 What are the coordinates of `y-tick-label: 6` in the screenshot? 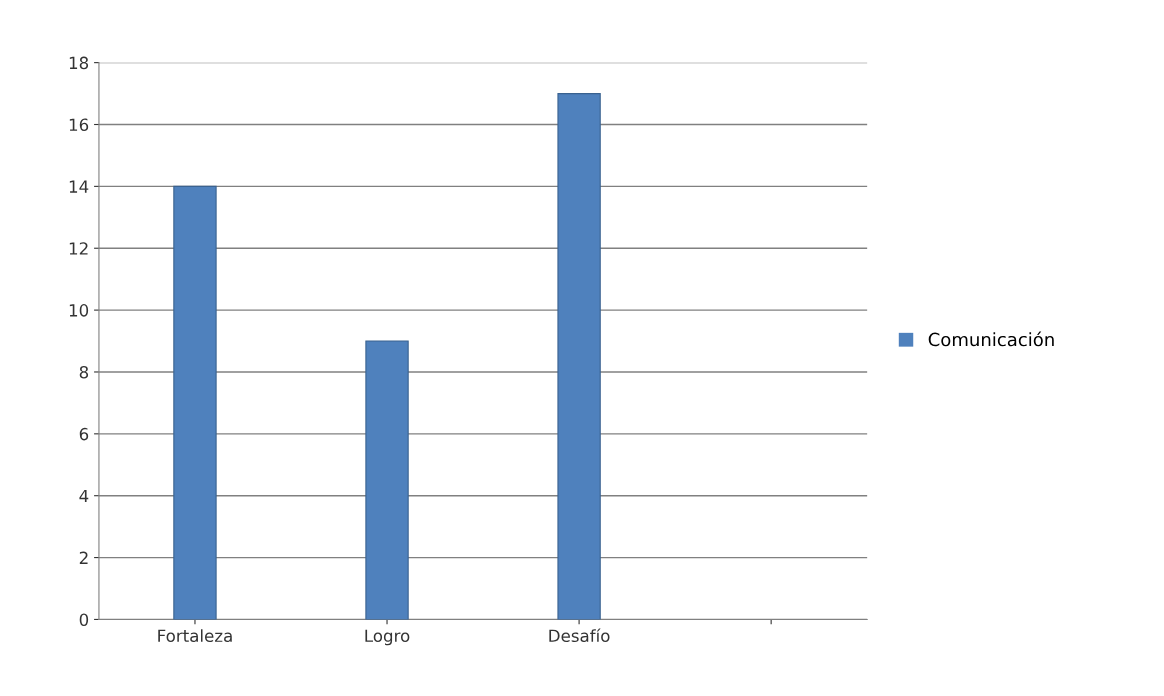 It's located at (84, 434).